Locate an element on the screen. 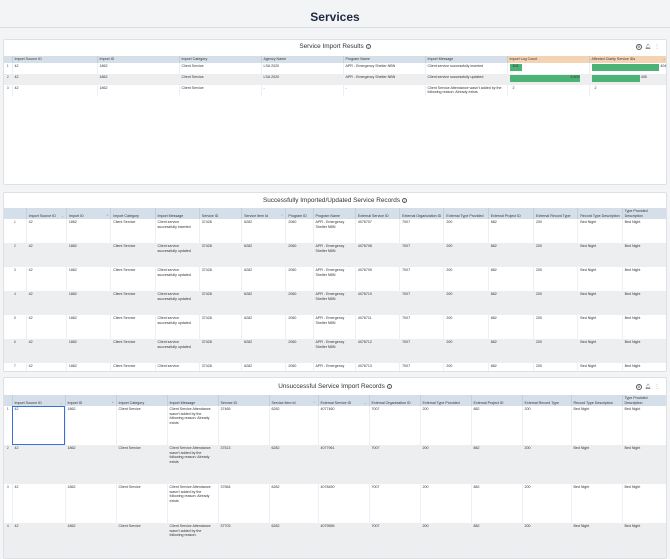 The image size is (670, 559). table-cell: 4078450 is located at coordinates (344, 504).